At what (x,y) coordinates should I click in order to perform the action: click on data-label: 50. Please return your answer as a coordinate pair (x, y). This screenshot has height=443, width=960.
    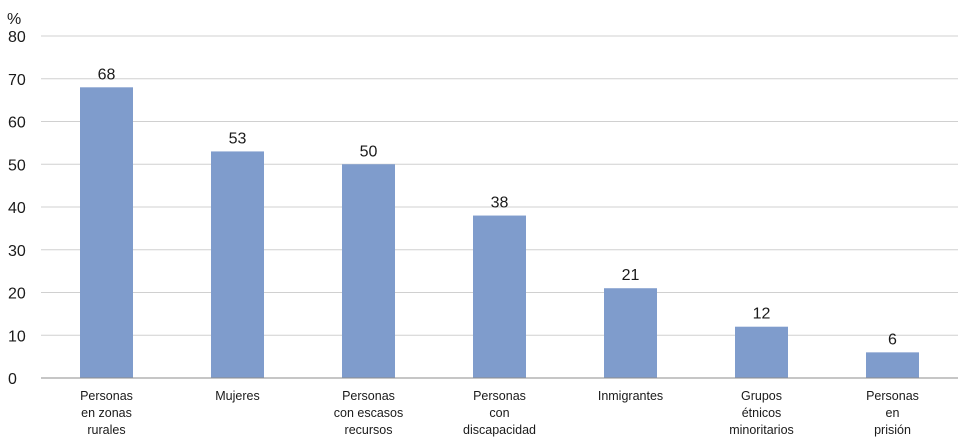
    Looking at the image, I should click on (369, 151).